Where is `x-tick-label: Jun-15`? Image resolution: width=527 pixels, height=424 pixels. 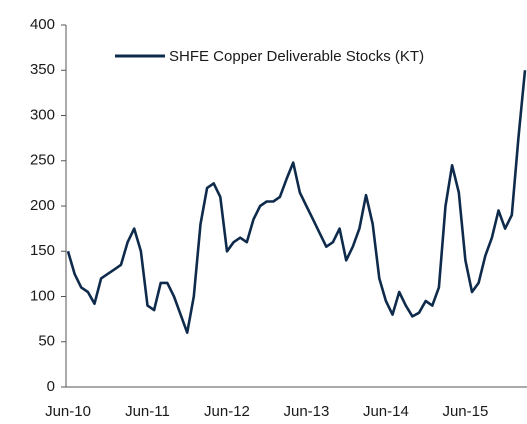
x-tick-label: Jun-15 is located at coordinates (465, 411).